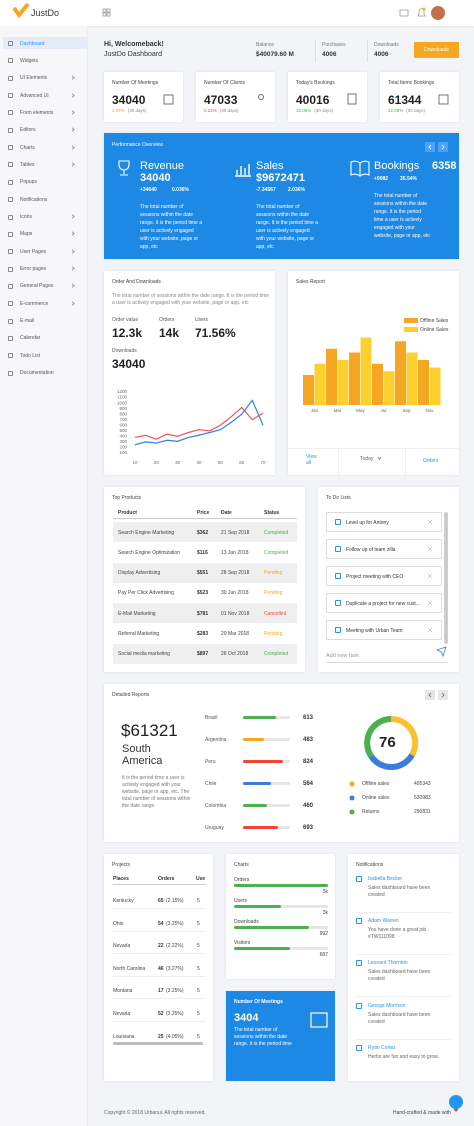 The height and width of the screenshot is (1126, 474). Describe the element at coordinates (30, 355) in the screenshot. I see `menu-item: Todo List` at that location.